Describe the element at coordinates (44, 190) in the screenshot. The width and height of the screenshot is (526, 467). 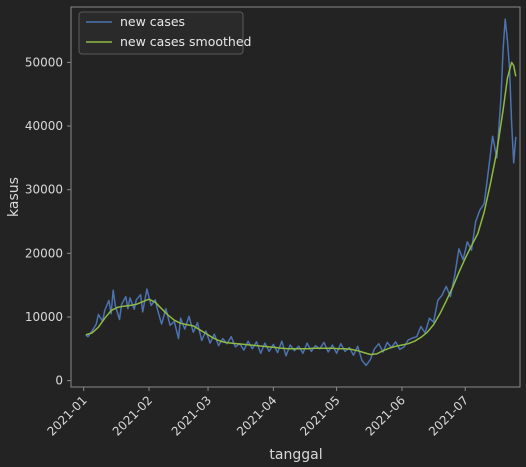
I see `y-tick-label: 30000` at that location.